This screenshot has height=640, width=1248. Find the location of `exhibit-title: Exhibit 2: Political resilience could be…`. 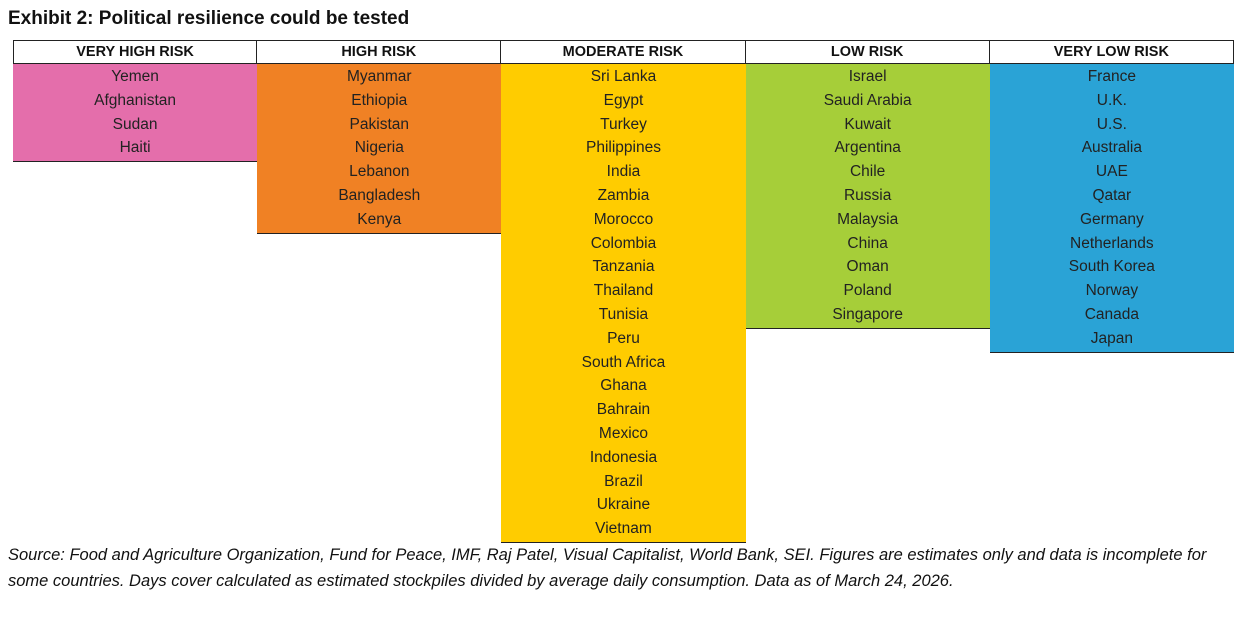

exhibit-title: Exhibit 2: Political resilience could be… is located at coordinates (209, 18).